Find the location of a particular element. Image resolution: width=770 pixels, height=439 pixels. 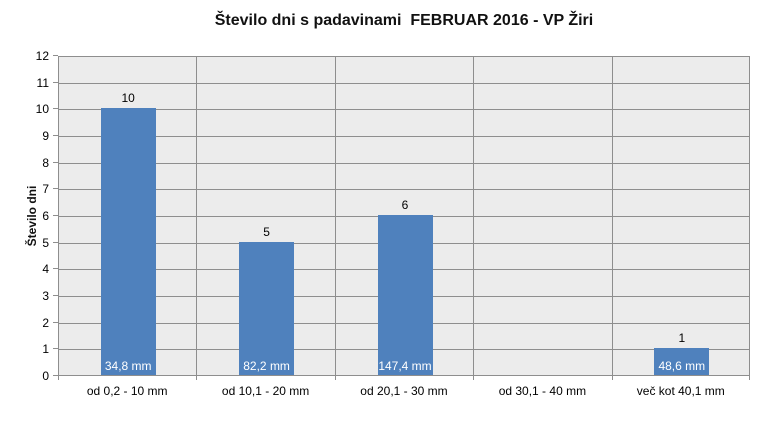

bar-inner-label: 34,8 mm is located at coordinates (128, 366).